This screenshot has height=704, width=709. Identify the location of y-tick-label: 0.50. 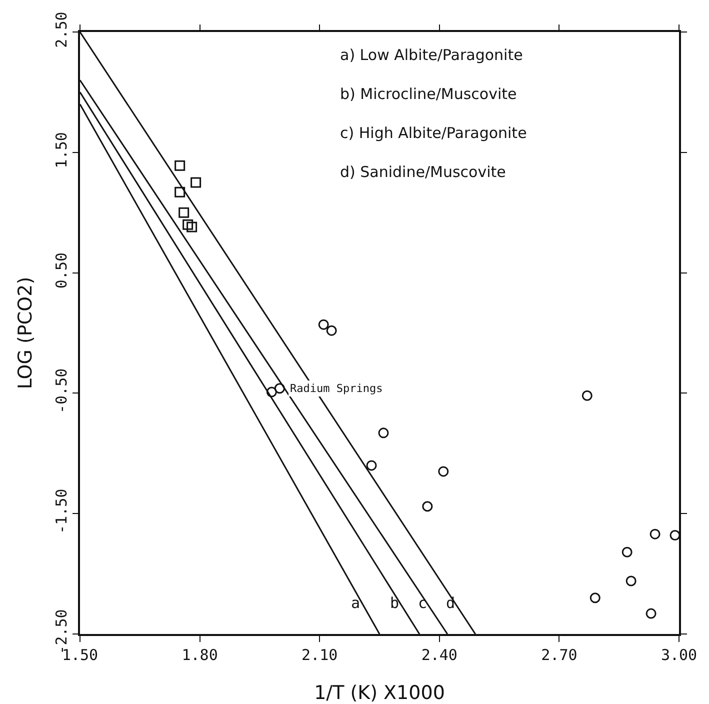
(61, 270).